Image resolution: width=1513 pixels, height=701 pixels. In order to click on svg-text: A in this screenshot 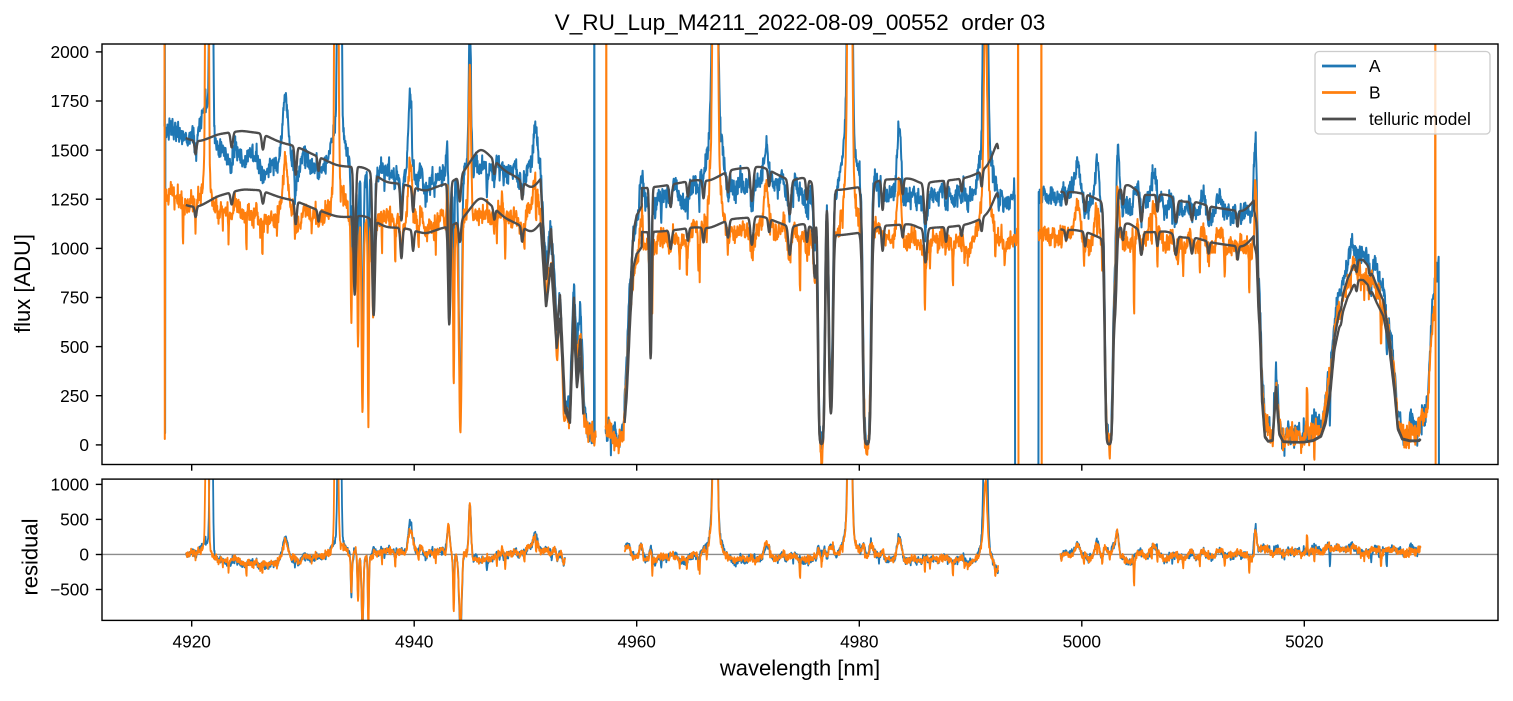, I will do `click(1375, 66)`.